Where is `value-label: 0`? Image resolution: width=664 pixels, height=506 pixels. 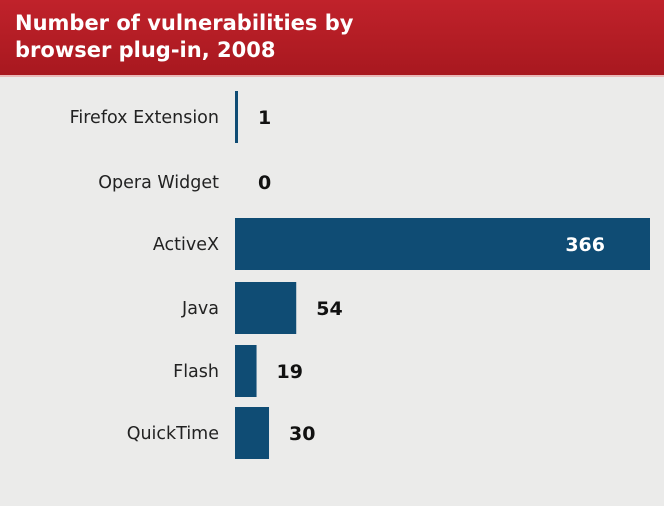
value-label: 0 is located at coordinates (264, 183).